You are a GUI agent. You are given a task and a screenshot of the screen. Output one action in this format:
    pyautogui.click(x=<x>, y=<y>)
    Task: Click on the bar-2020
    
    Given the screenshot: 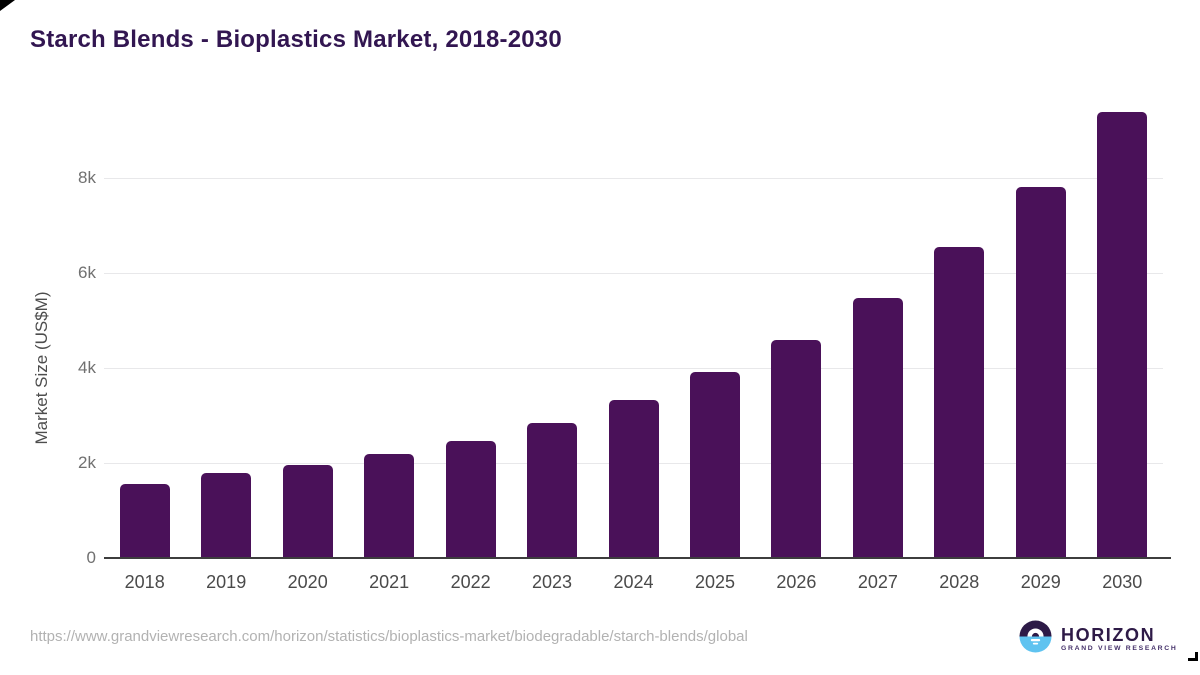 What is the action you would take?
    pyautogui.click(x=307, y=511)
    